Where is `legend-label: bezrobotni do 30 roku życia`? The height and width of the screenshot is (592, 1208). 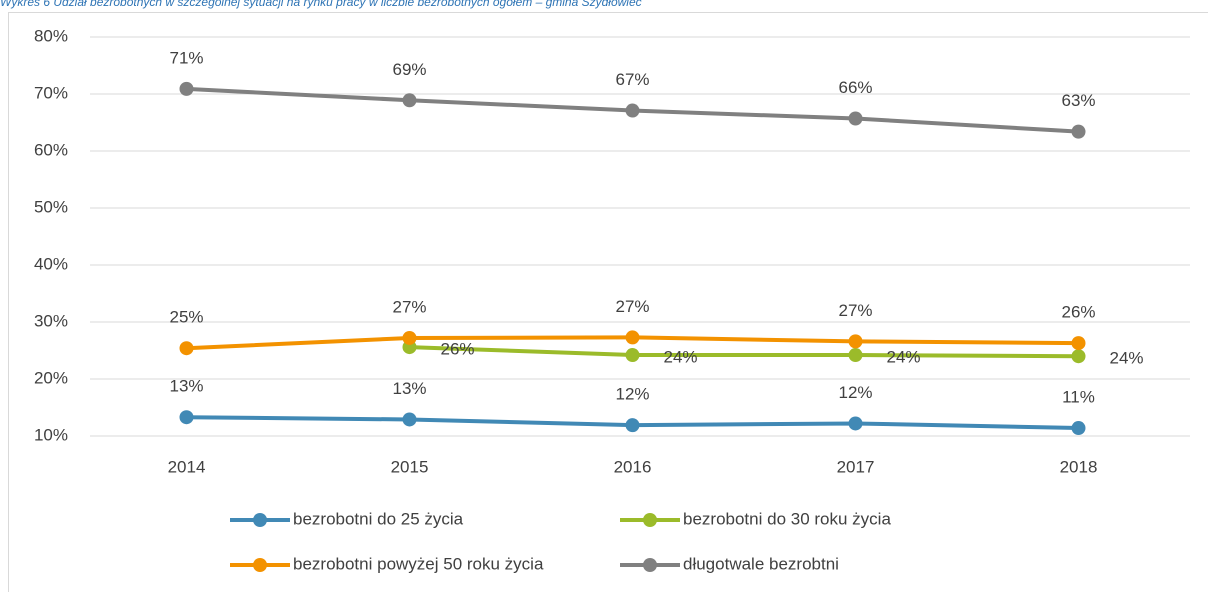 legend-label: bezrobotni do 30 roku życia is located at coordinates (787, 518).